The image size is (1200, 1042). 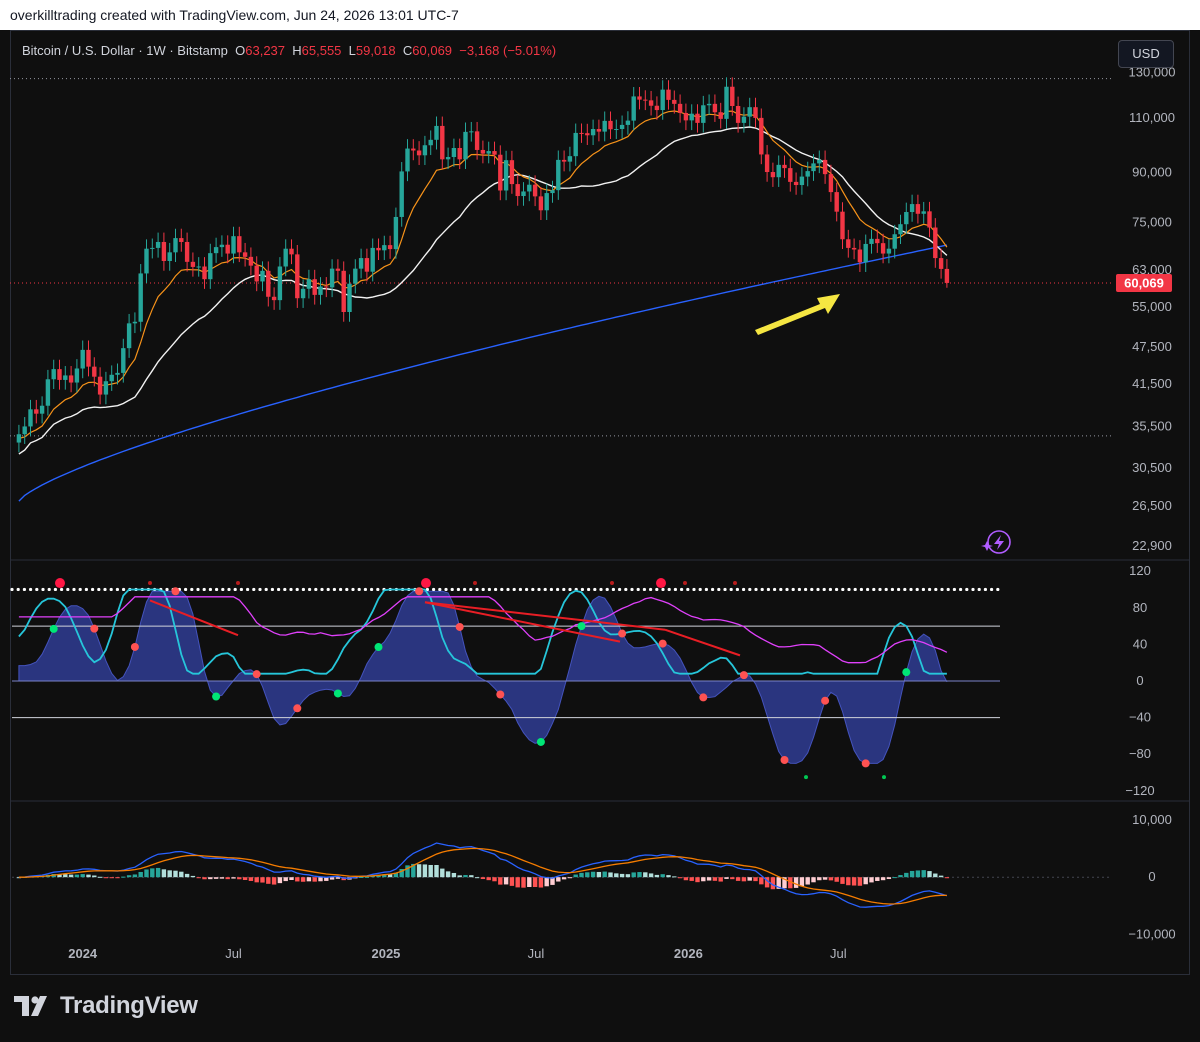 I want to click on lightning-icon, so click(x=996, y=542).